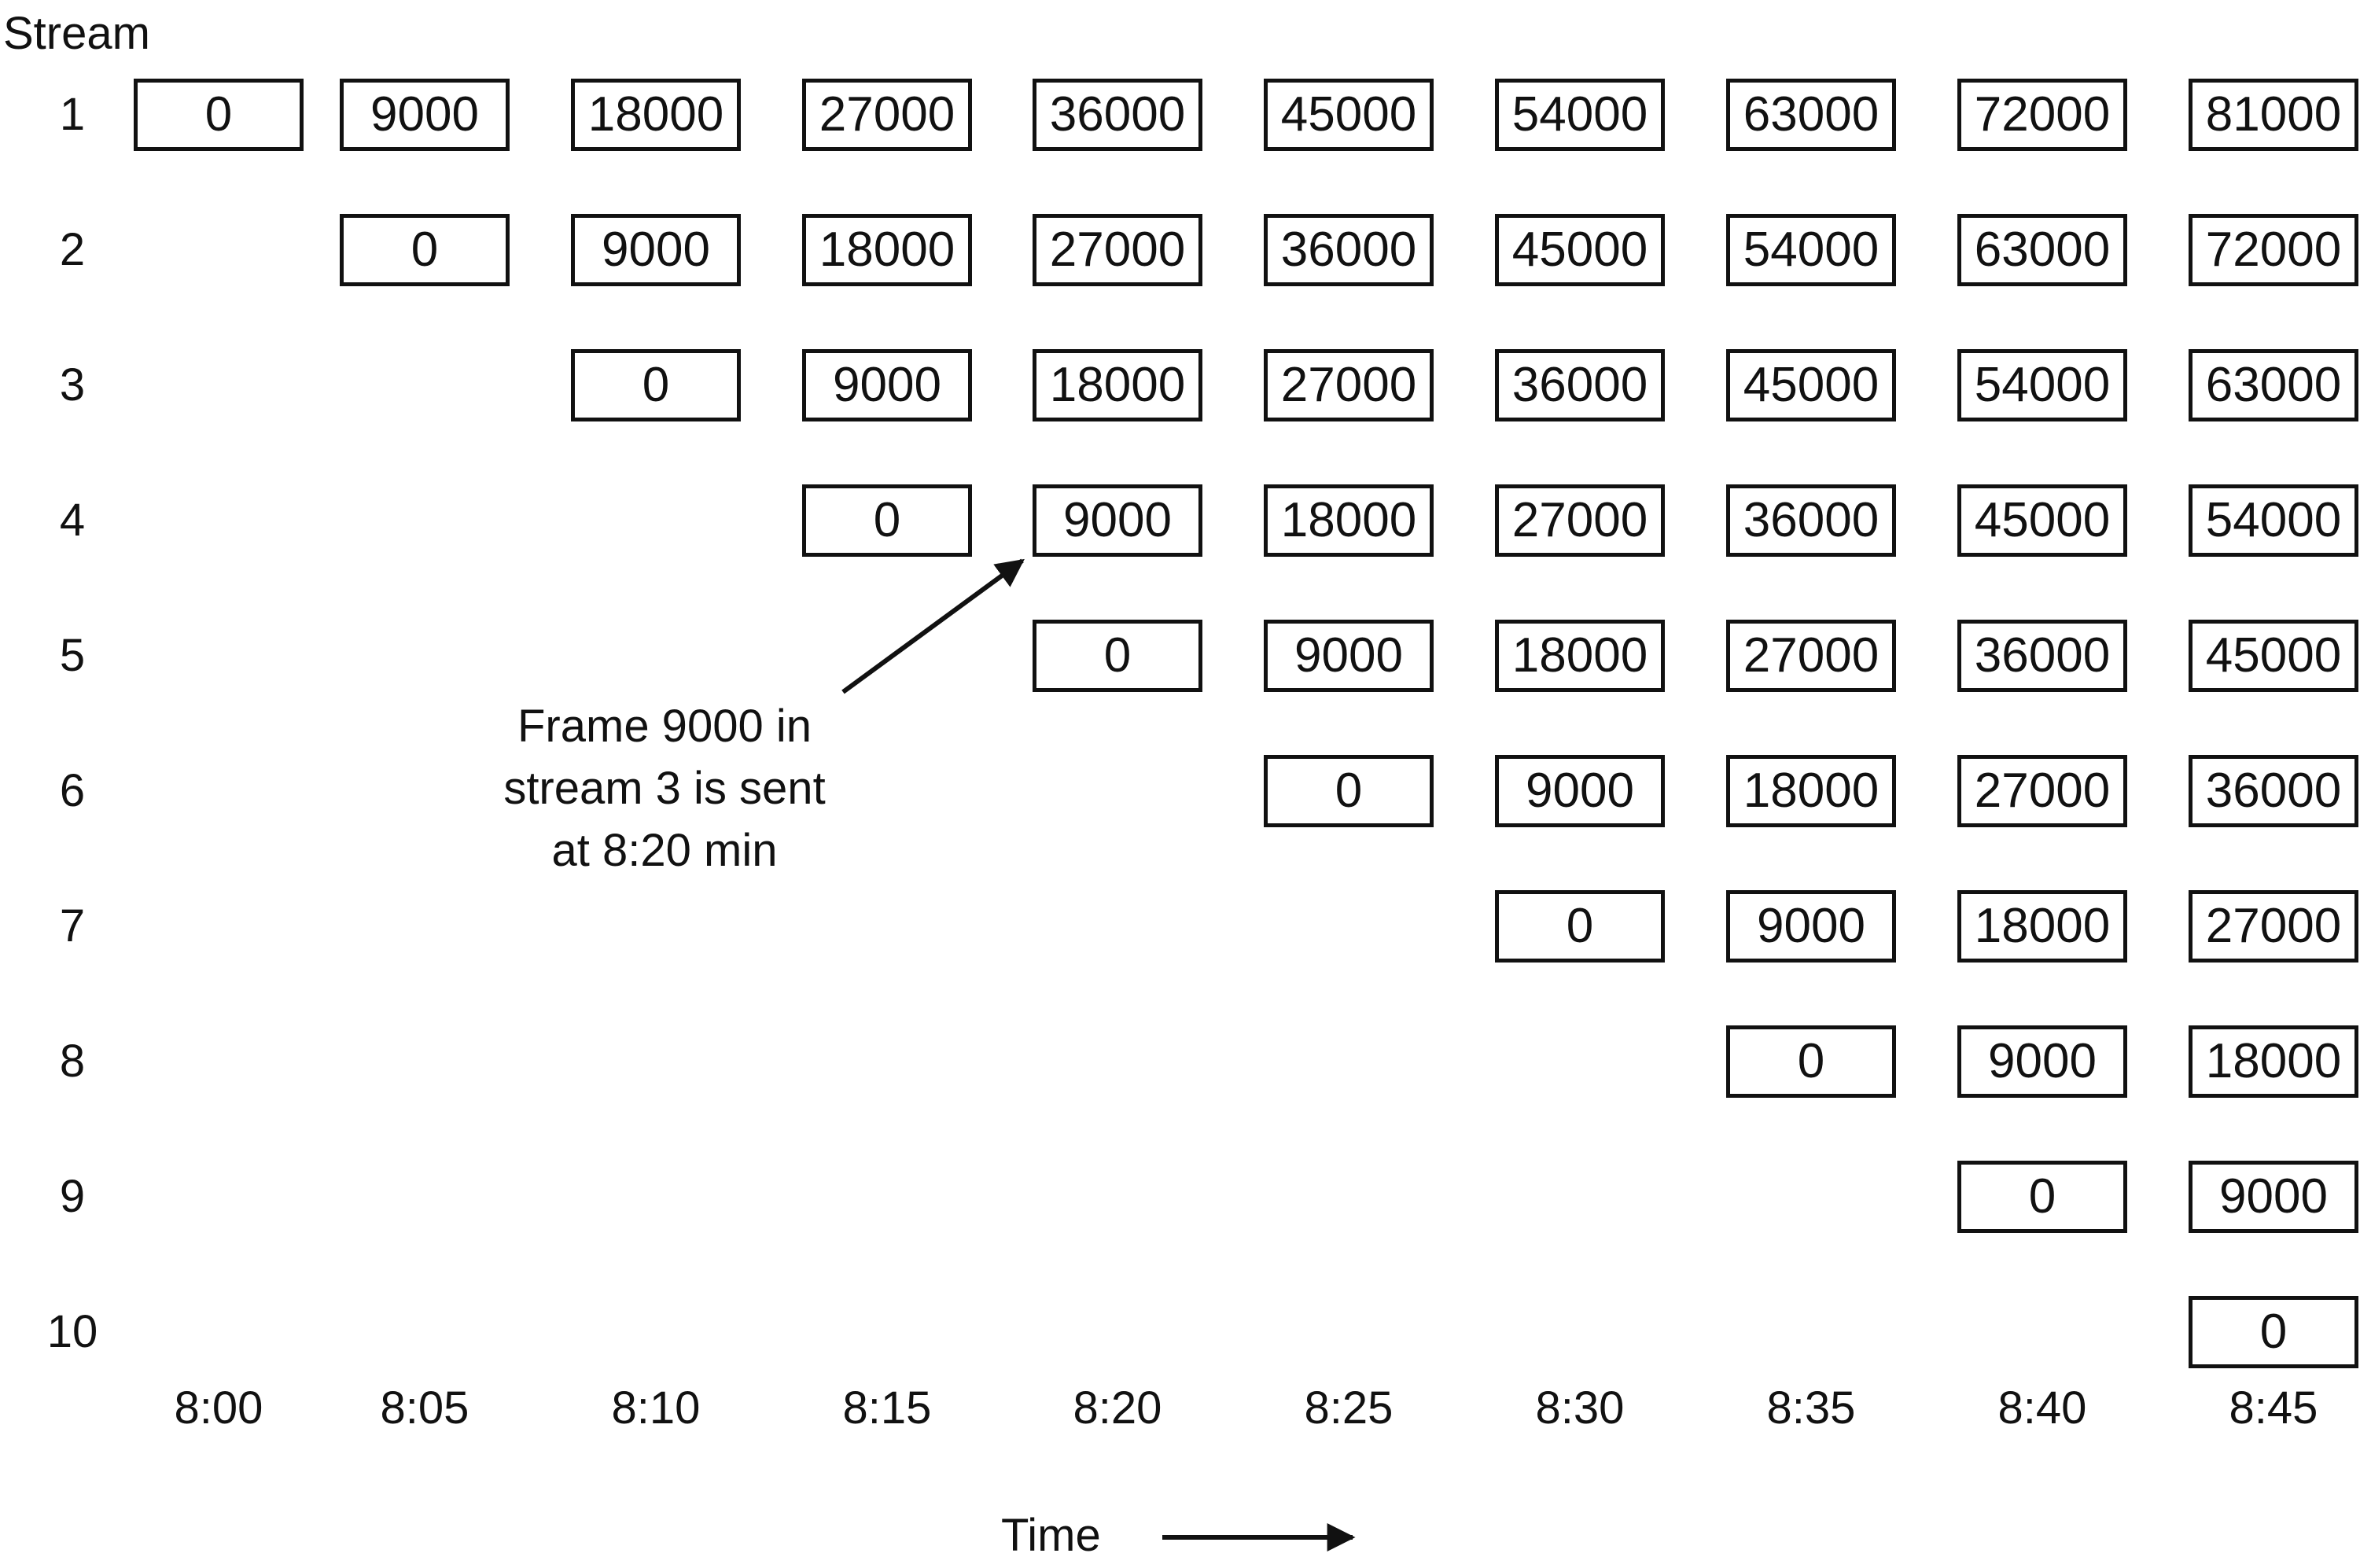 Image resolution: width=2360 pixels, height=1568 pixels. What do you see at coordinates (1051, 1535) in the screenshot?
I see `time-axis-title: Time` at bounding box center [1051, 1535].